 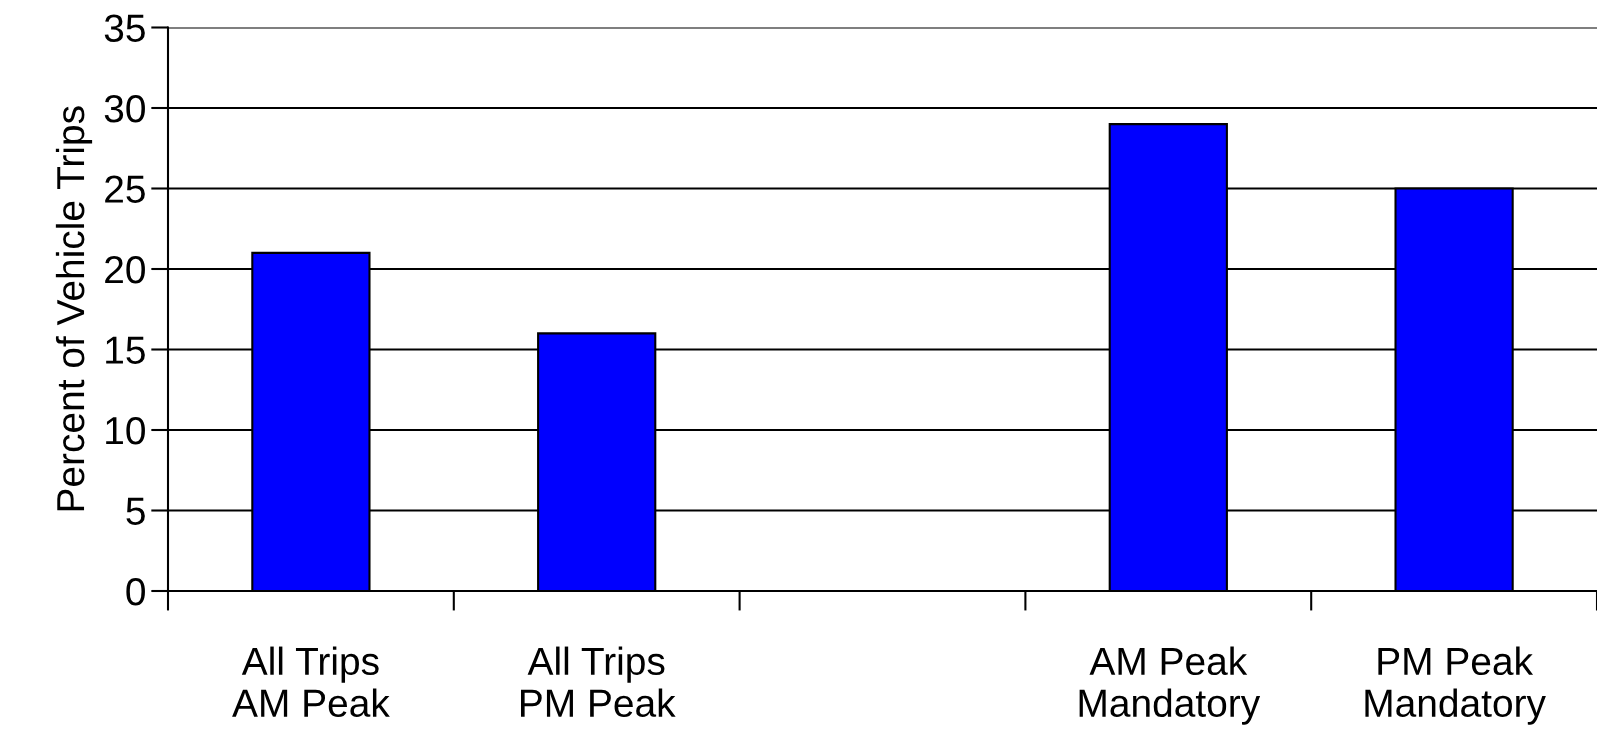 I want to click on y-tick-label: 0, so click(x=135, y=591).